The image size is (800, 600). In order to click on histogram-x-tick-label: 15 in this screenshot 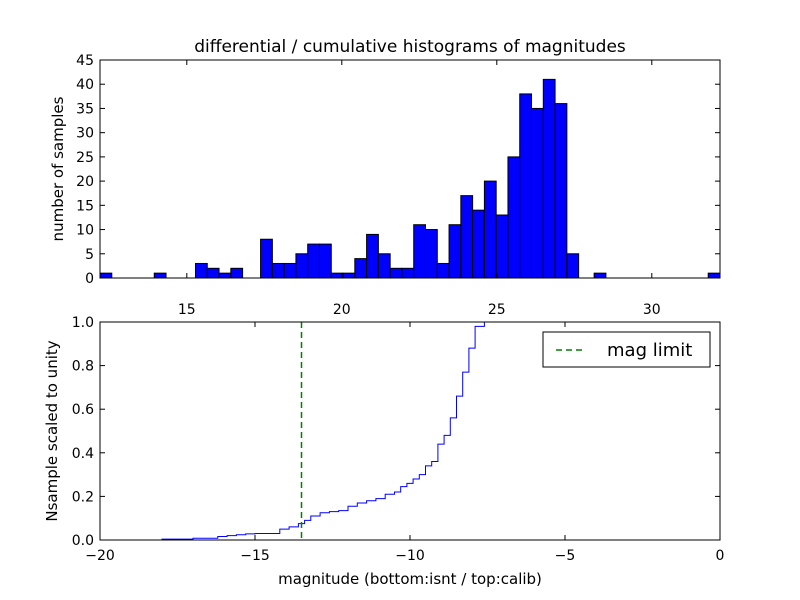, I will do `click(187, 310)`.